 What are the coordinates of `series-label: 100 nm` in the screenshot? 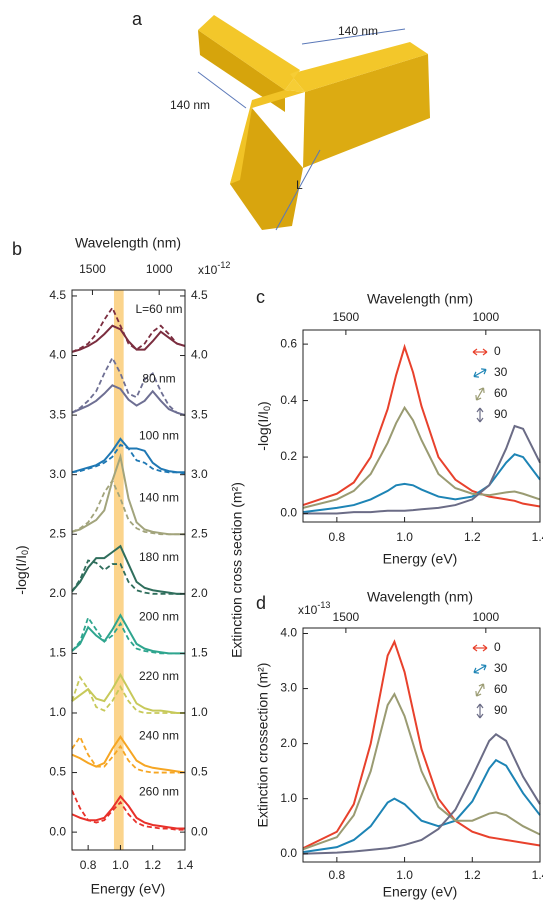 It's located at (159, 435).